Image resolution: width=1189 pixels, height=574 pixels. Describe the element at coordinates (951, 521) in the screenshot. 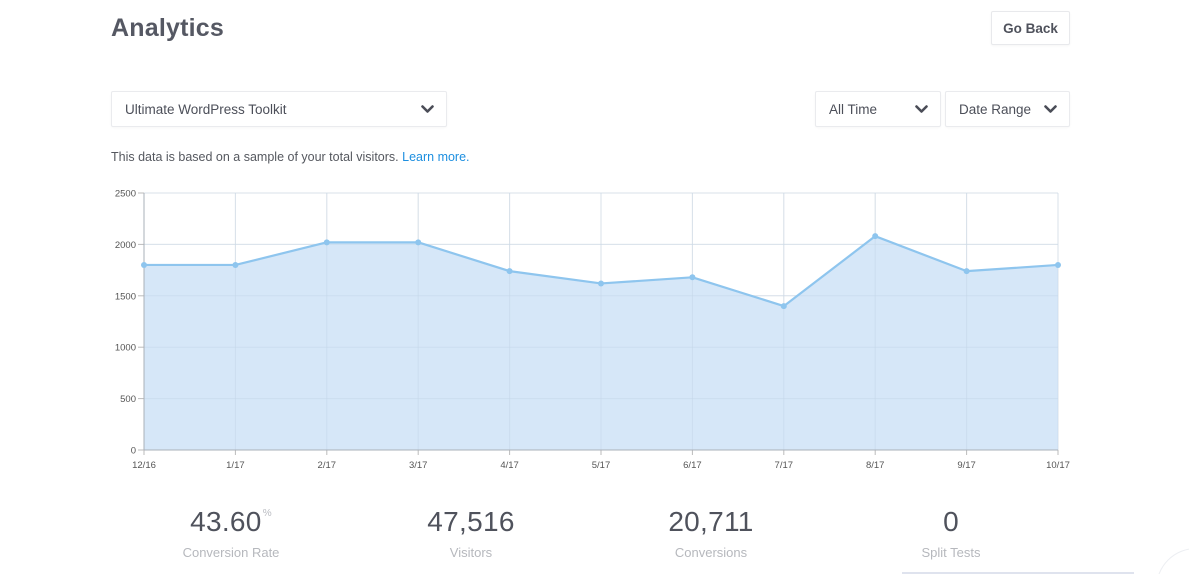

I see `stat-value: 0` at that location.